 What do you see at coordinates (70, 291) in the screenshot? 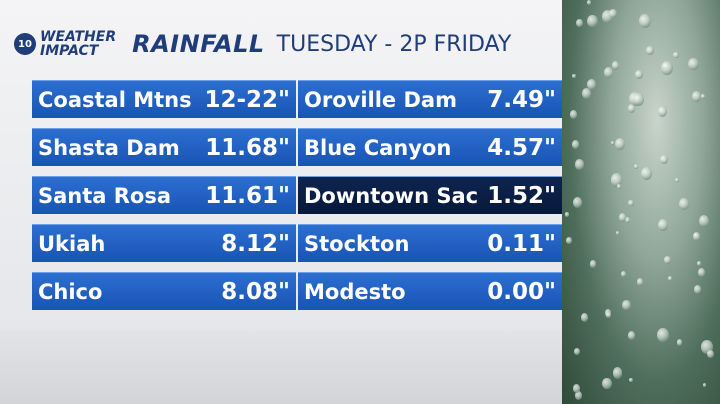
I see `location-name: Chico` at bounding box center [70, 291].